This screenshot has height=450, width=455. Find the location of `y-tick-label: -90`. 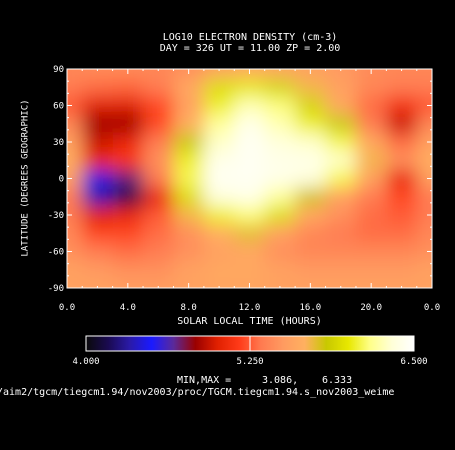

y-tick-label: -90 is located at coordinates (56, 289).